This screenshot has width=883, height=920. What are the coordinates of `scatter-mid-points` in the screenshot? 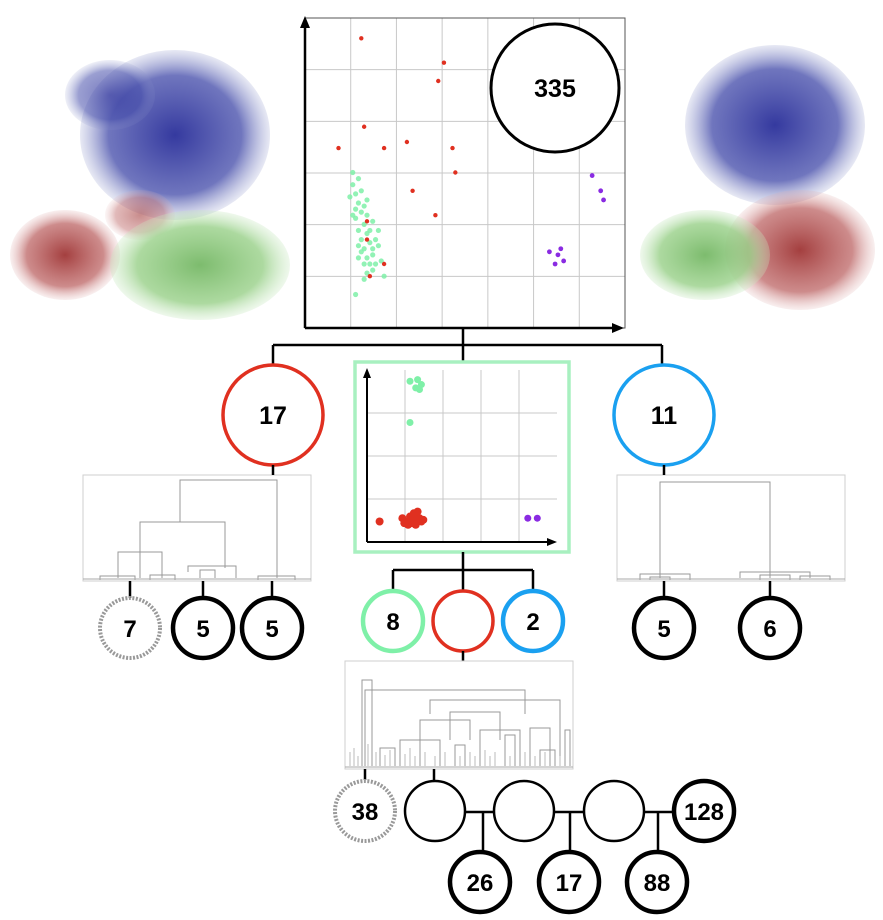 It's located at (458, 452).